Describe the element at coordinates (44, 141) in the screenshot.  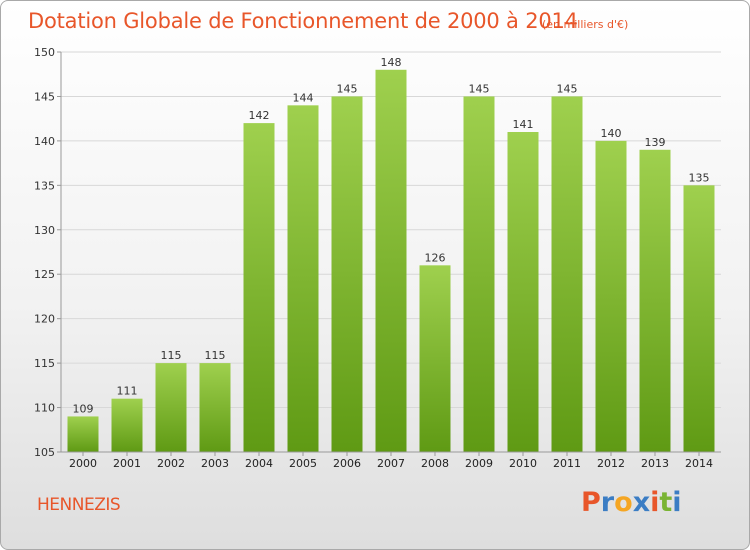
I see `y-tick-label: 140` at that location.